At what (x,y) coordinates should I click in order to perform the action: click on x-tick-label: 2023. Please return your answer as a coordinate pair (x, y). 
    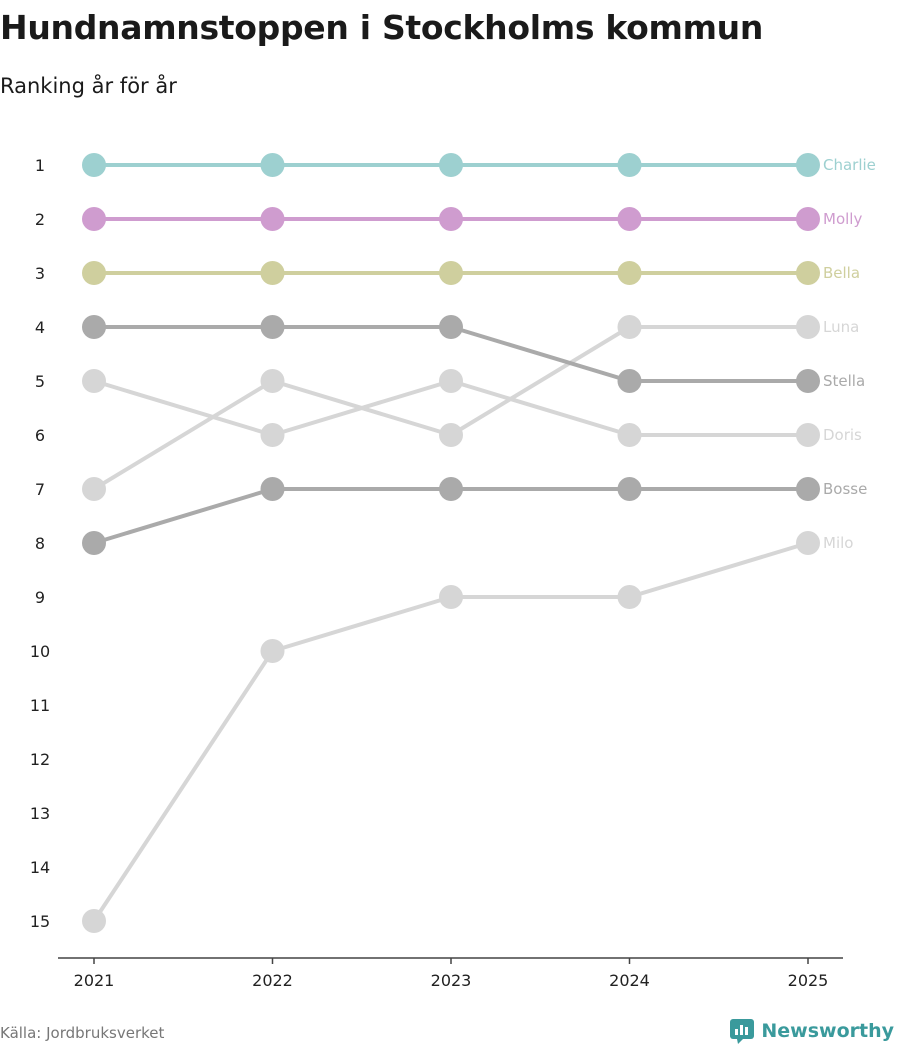
    Looking at the image, I should click on (451, 980).